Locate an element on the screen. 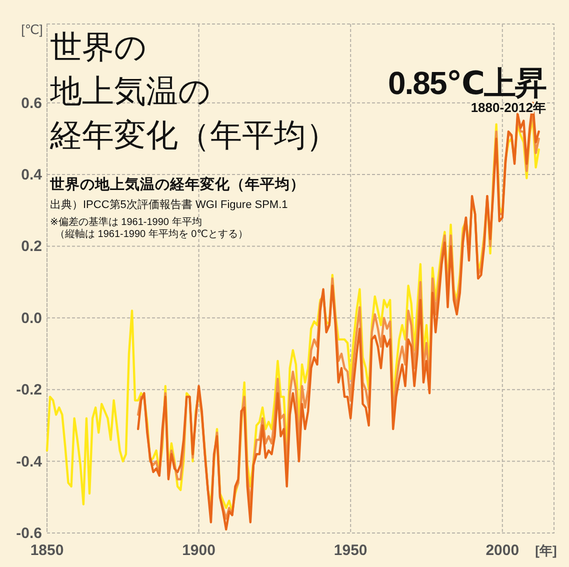 The width and height of the screenshot is (569, 567). xlabel: [年] is located at coordinates (546, 550).